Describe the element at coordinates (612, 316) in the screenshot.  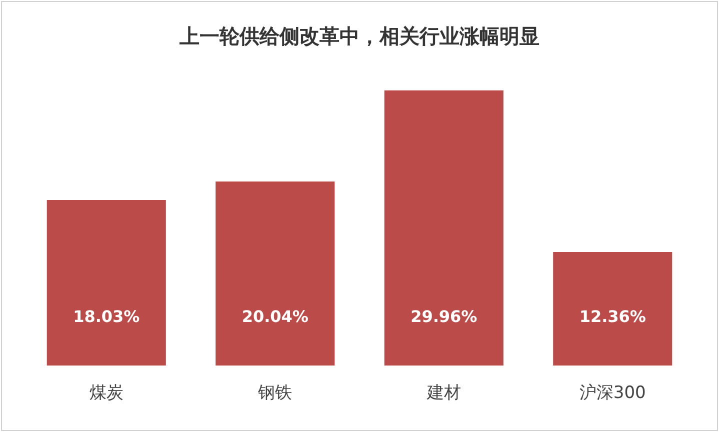
I see `data-label: 12.36%` at that location.